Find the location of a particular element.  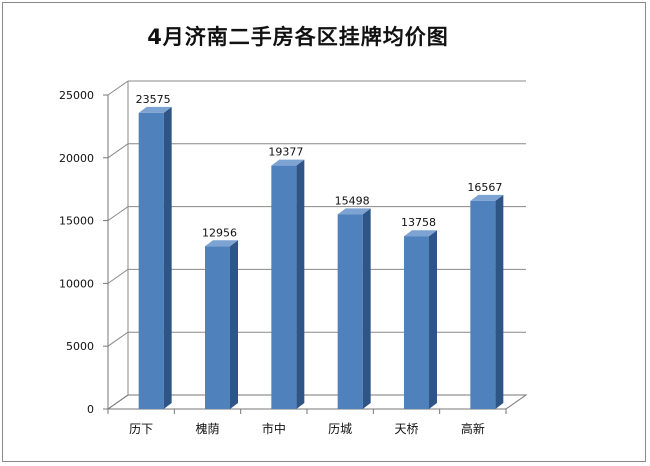

y-tick-label: 15000 is located at coordinates (76, 221).